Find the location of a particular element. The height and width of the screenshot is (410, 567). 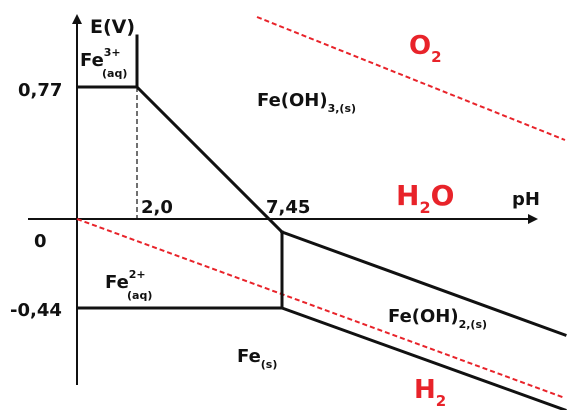

label-h2o: H2O is located at coordinates (425, 198).